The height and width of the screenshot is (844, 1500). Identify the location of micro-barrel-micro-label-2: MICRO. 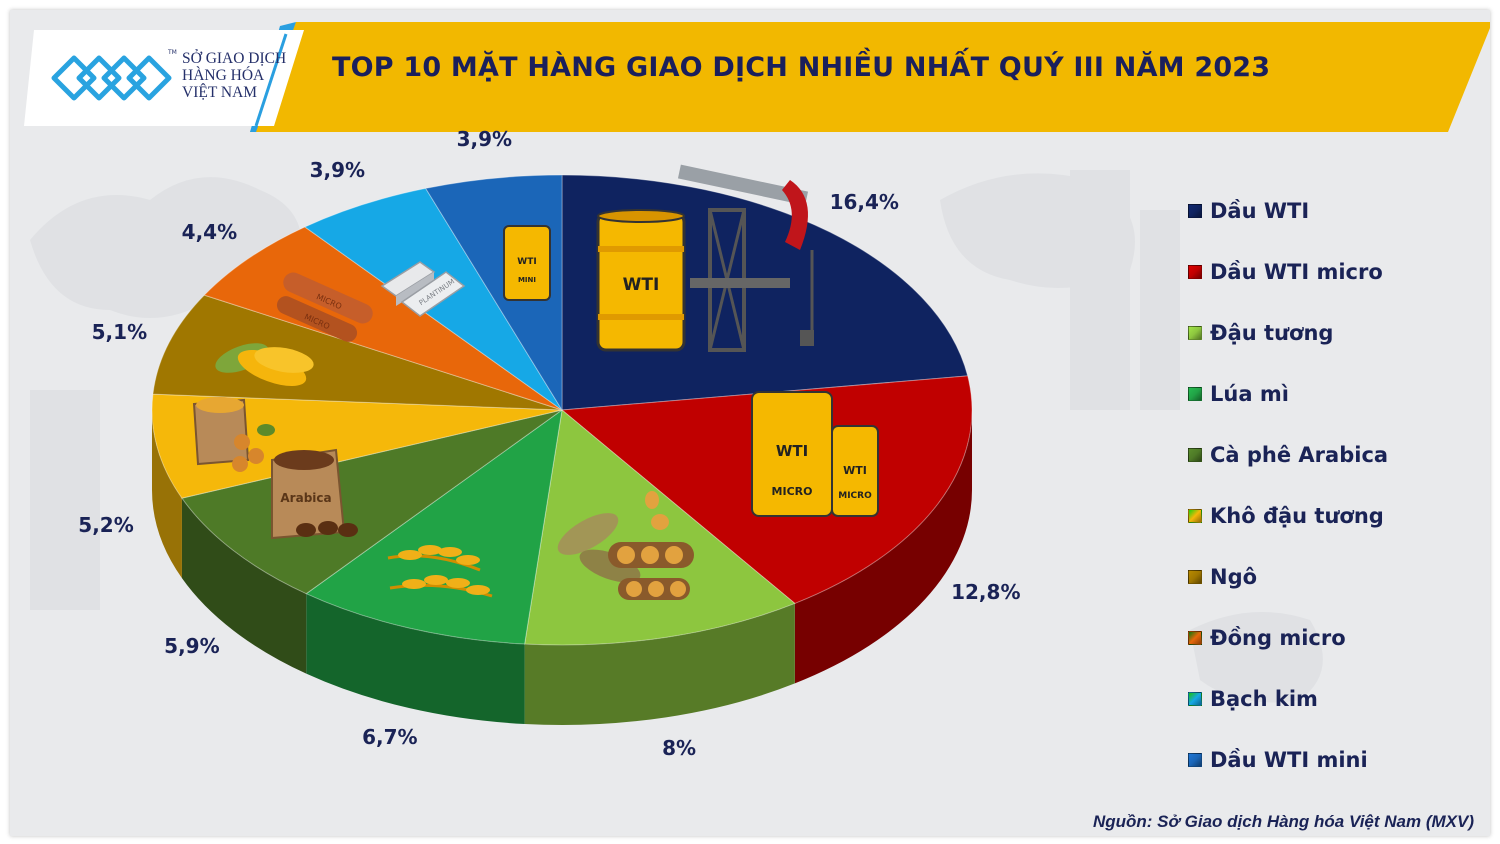
(855, 496).